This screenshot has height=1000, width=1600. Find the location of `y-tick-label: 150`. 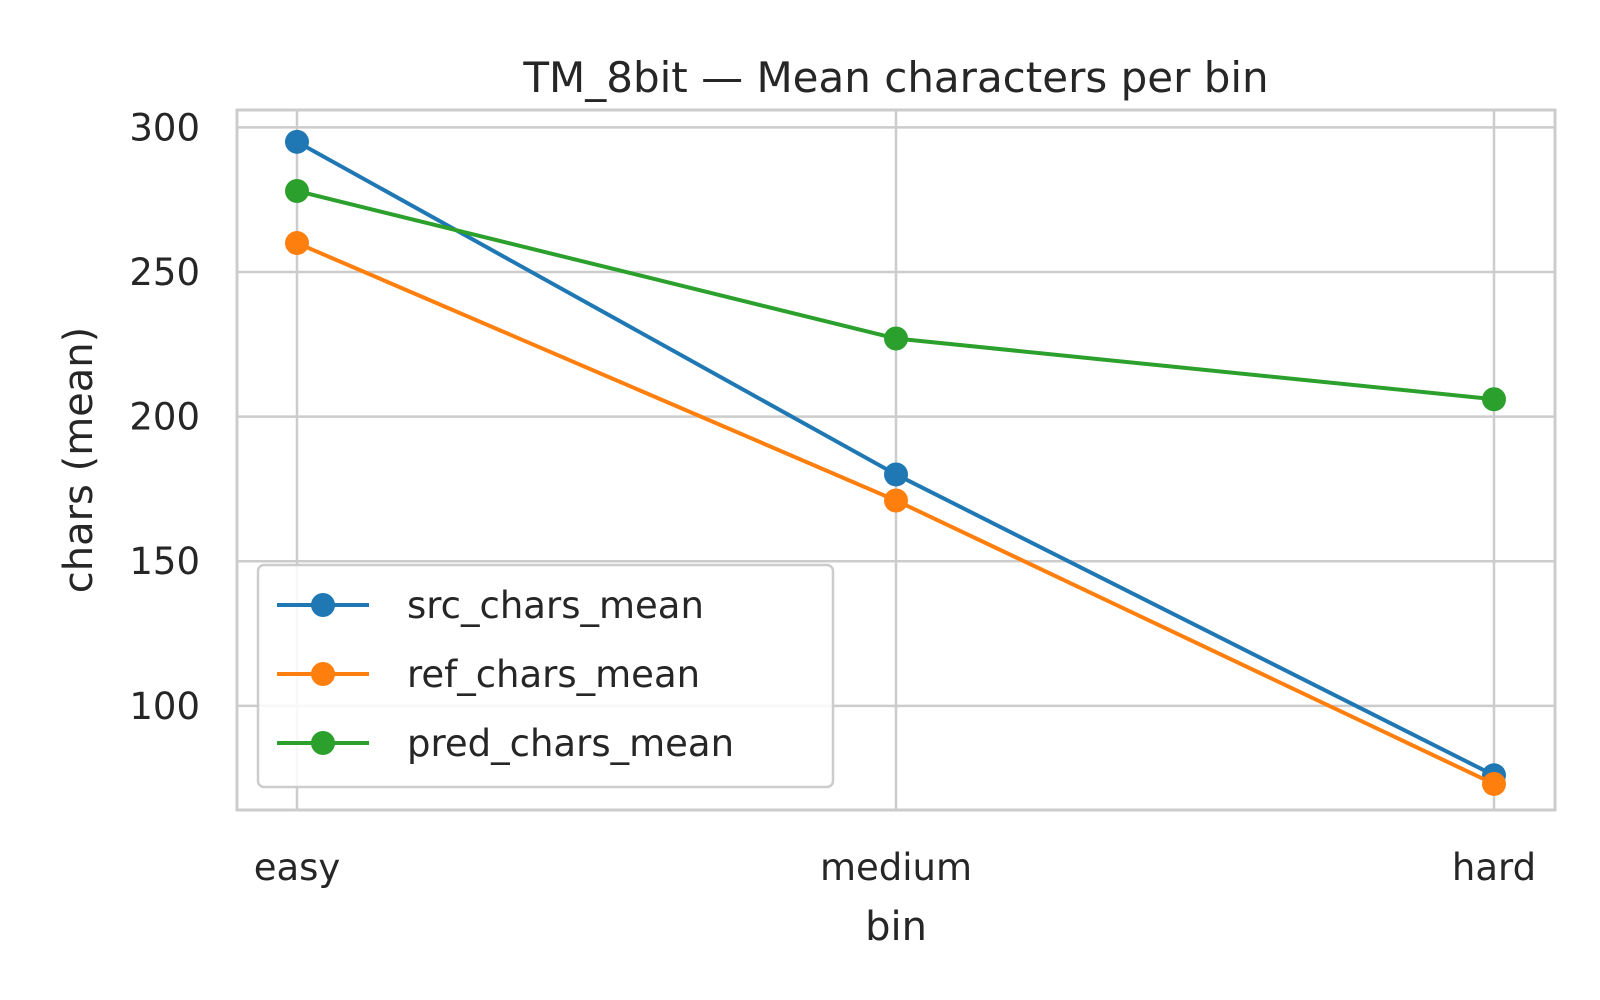

y-tick-label: 150 is located at coordinates (164, 561).